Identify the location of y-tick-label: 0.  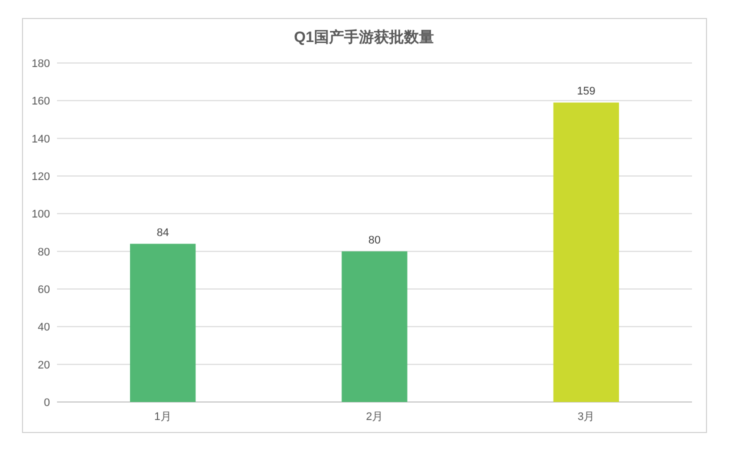
(47, 403).